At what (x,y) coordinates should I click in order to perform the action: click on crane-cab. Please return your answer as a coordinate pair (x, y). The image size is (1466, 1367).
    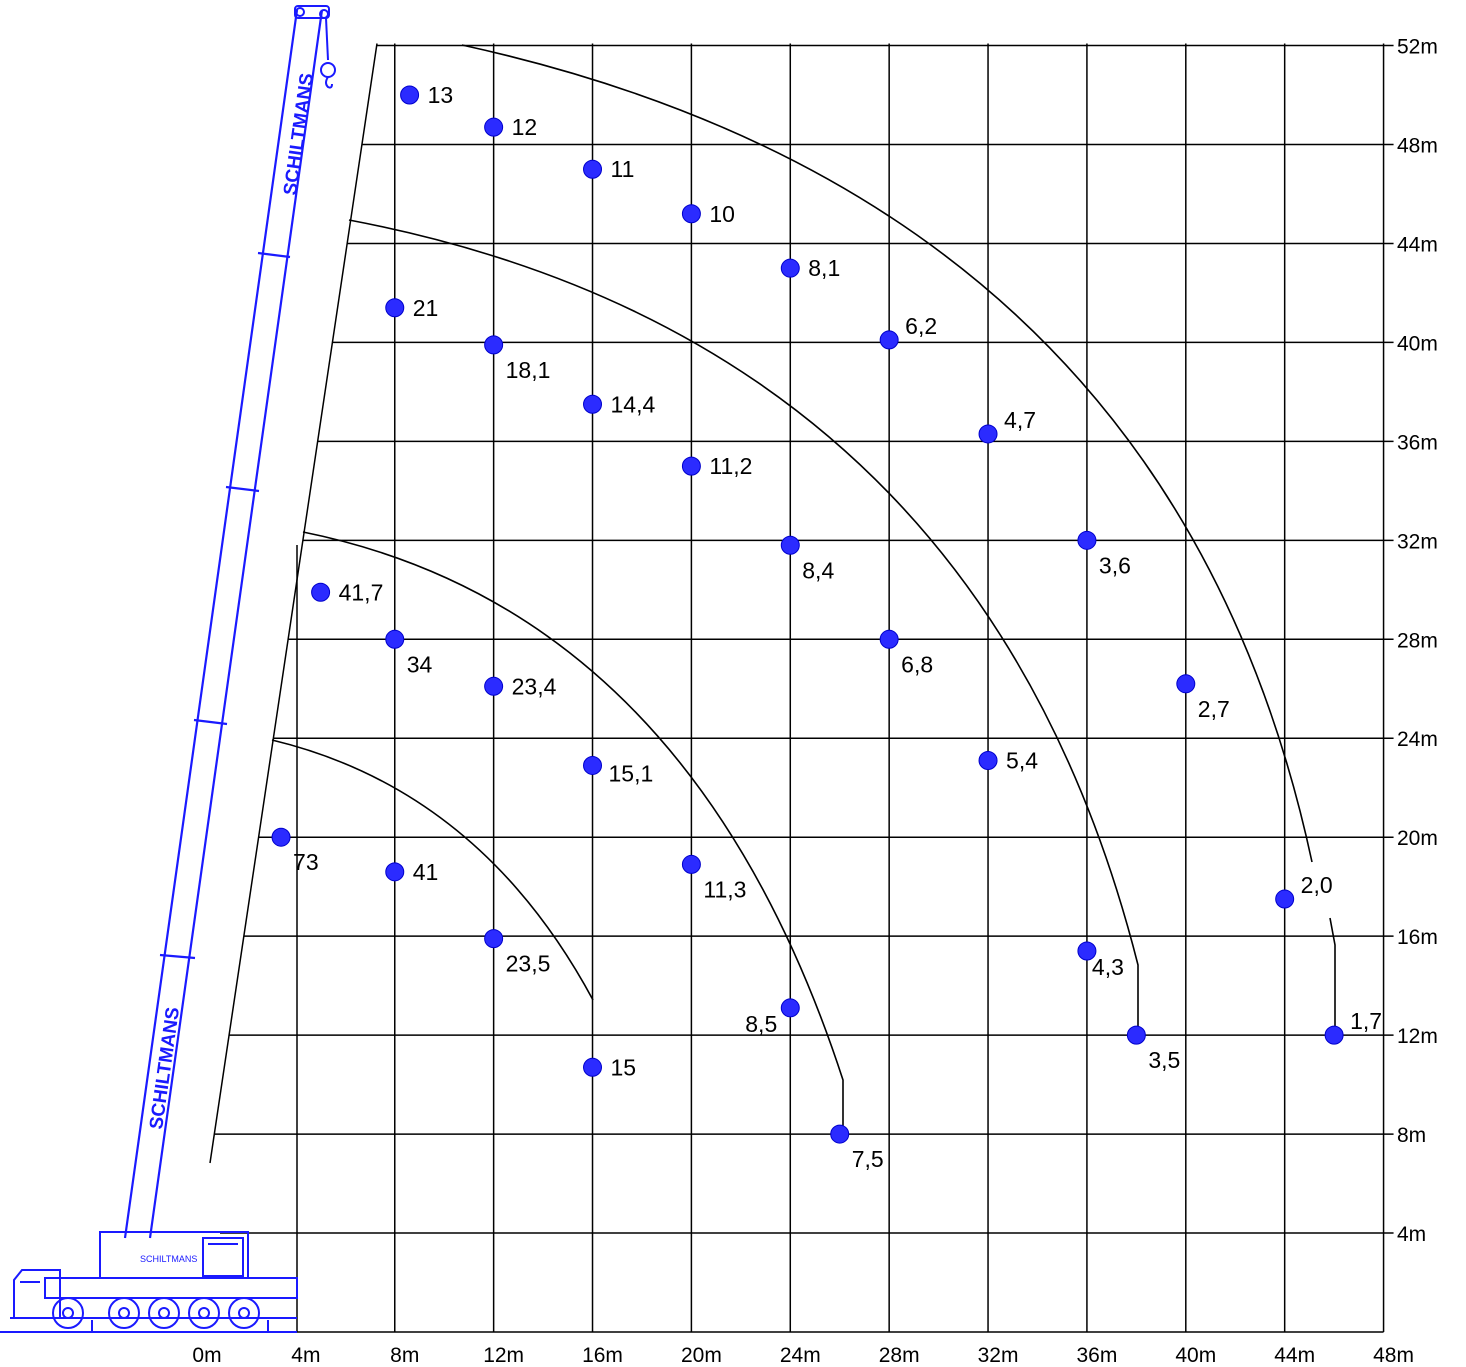
    Looking at the image, I should click on (223, 1257).